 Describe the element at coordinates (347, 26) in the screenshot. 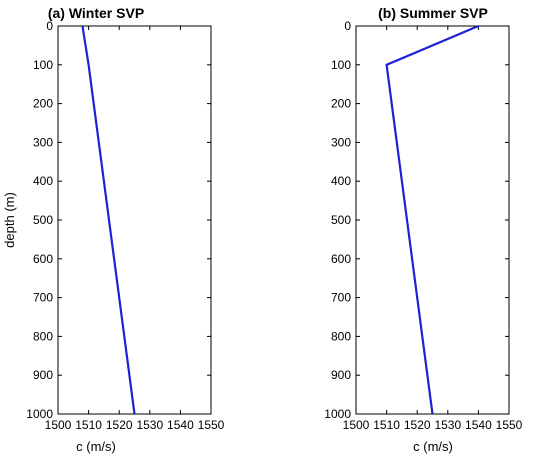

I see `chart-b-ytick-label: 0` at that location.